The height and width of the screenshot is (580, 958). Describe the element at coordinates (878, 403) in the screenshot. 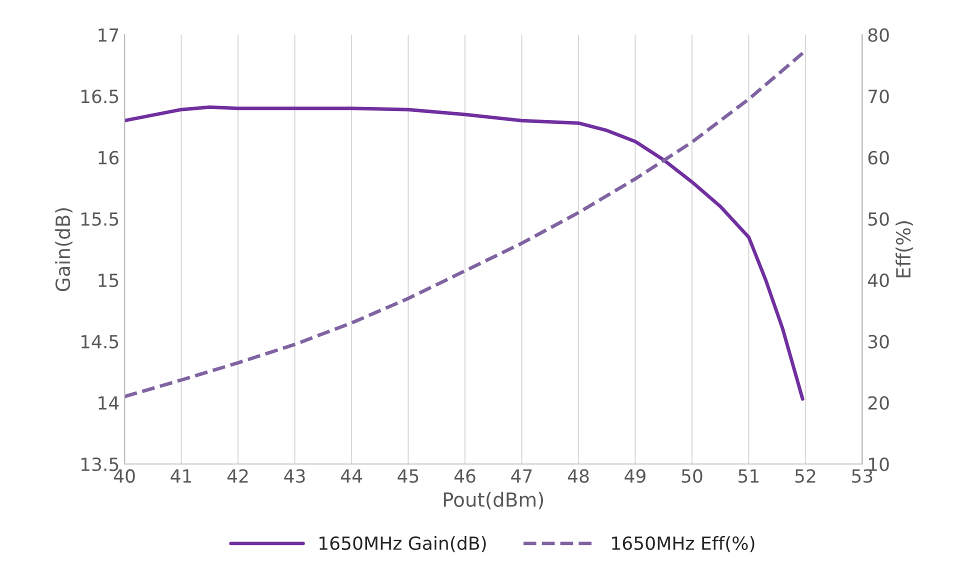

I see `y2-tick-label: 20` at that location.